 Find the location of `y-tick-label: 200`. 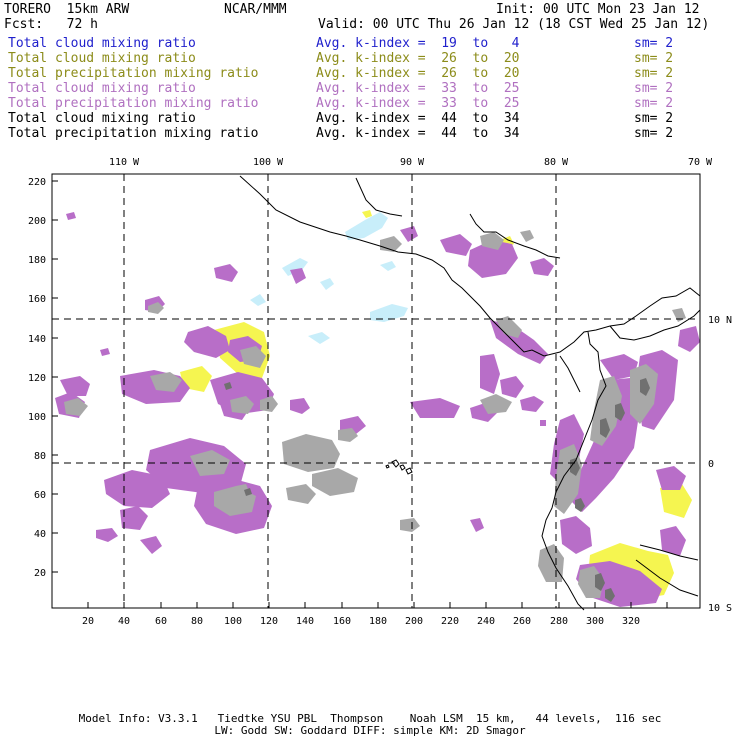

y-tick-label: 200 is located at coordinates (37, 221).